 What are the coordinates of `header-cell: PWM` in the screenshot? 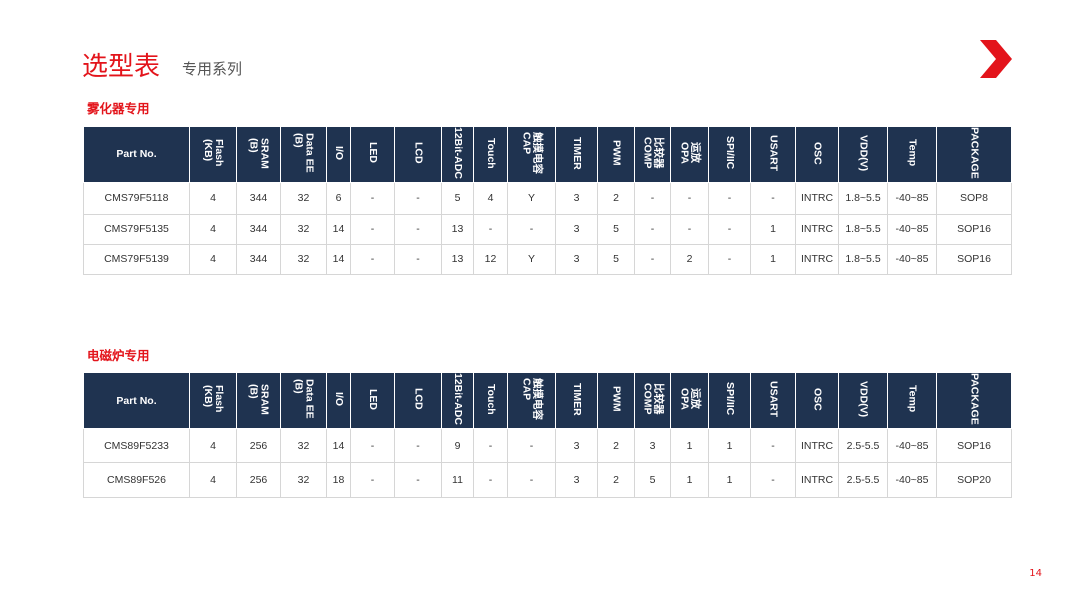 It's located at (616, 154).